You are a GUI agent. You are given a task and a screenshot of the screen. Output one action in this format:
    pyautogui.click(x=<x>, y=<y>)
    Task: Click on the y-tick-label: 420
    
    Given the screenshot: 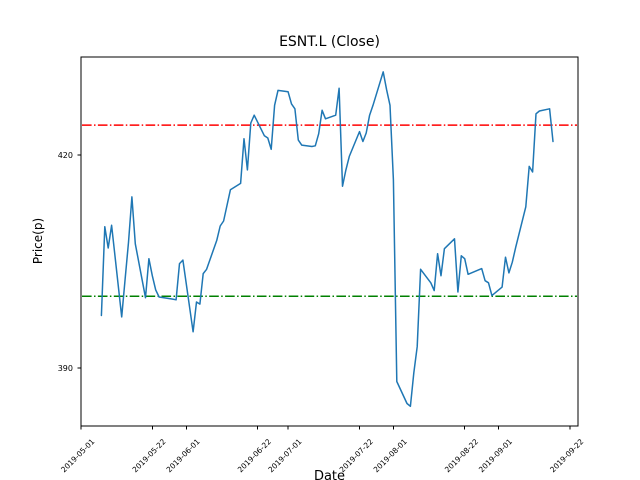 What is the action you would take?
    pyautogui.click(x=65, y=155)
    